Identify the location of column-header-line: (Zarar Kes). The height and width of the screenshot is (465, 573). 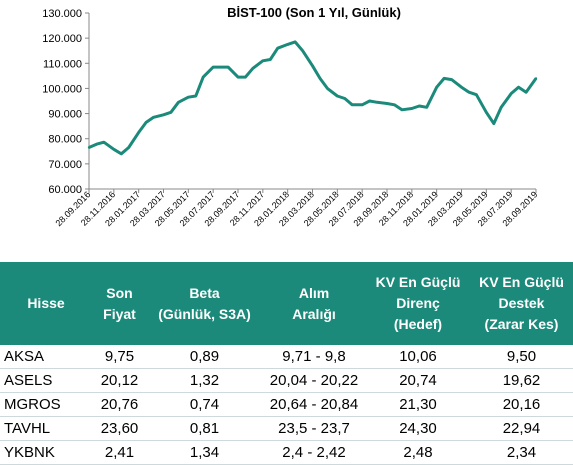
(521, 324).